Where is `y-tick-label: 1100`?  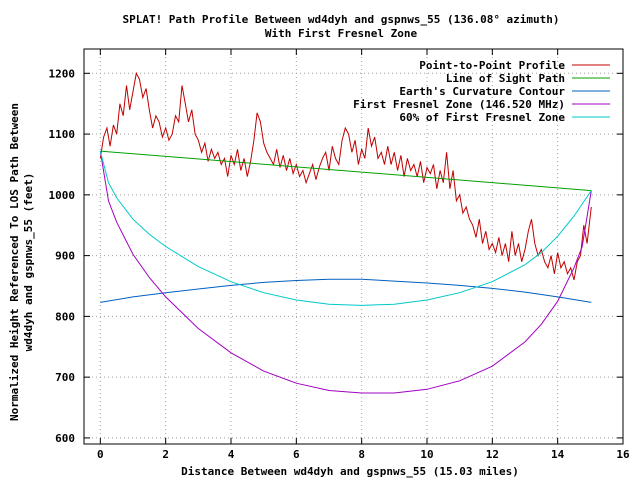
y-tick-label: 1100 is located at coordinates (62, 134).